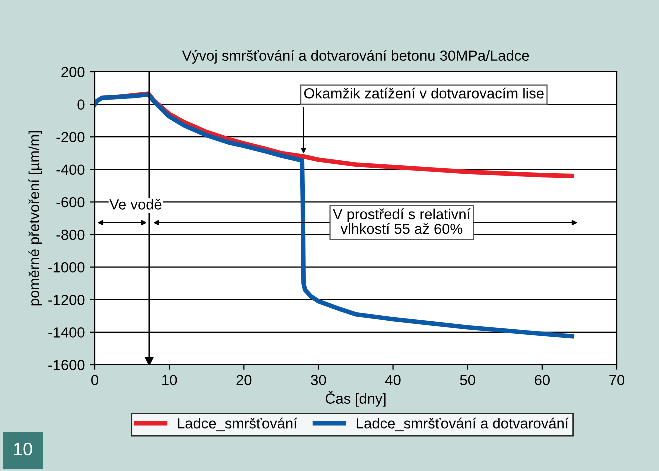  Describe the element at coordinates (463, 425) in the screenshot. I see `legend-label: Ladce_smršťování a dotvarování` at that location.